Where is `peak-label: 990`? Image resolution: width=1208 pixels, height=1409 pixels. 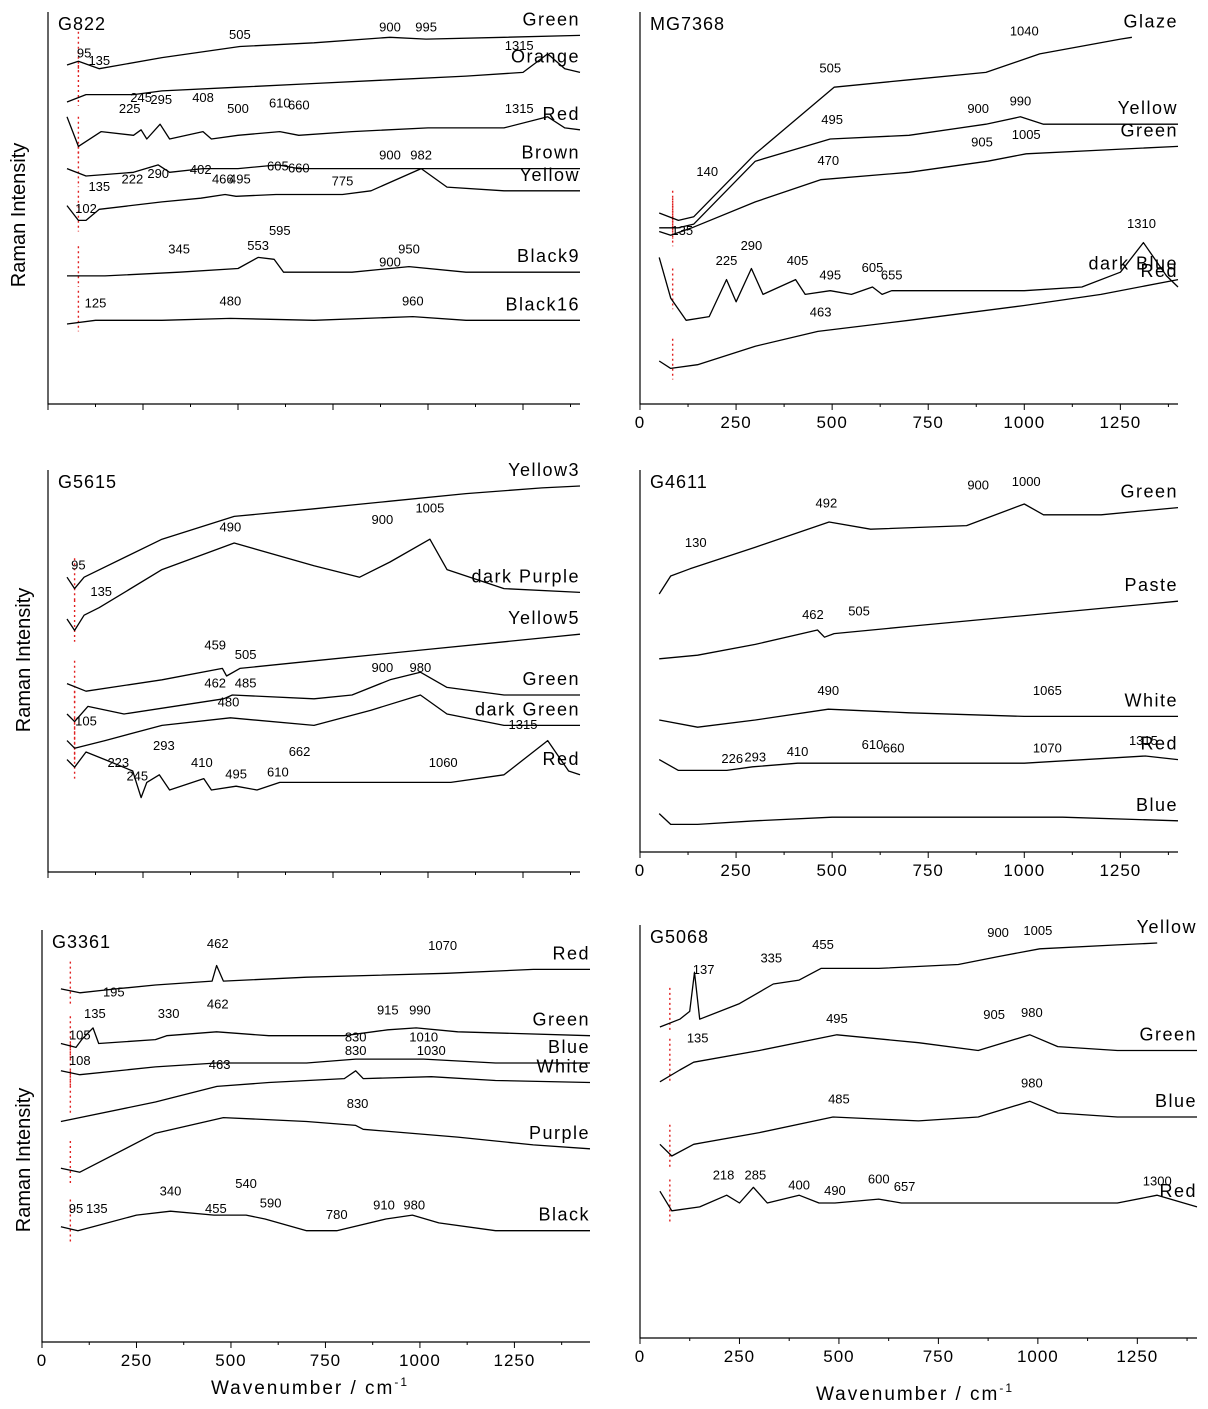
peak-label: 990 is located at coordinates (420, 1009).